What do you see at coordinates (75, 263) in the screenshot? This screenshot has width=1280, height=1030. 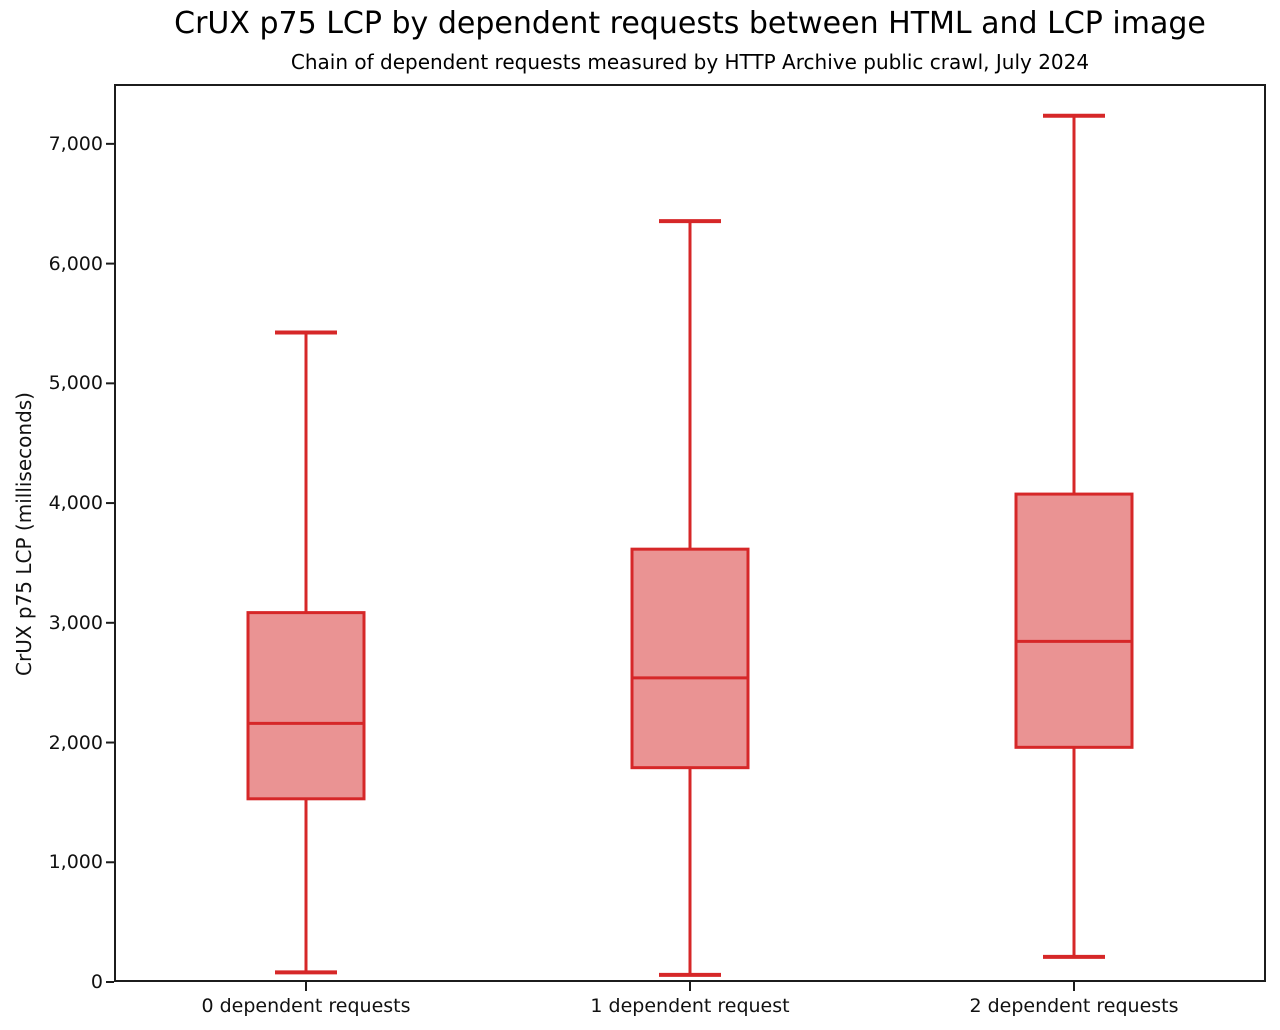 I see `y-tick-label: 6,000` at bounding box center [75, 263].